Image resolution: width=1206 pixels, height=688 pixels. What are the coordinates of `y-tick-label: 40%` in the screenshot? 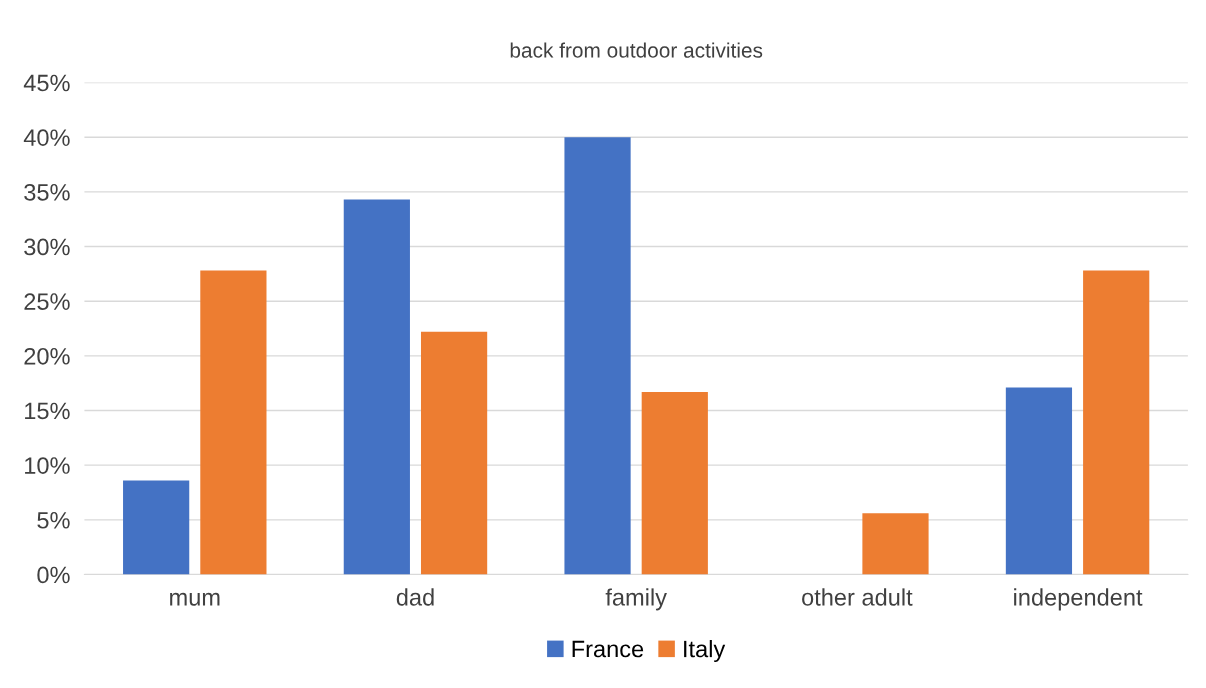 It's located at (46, 138).